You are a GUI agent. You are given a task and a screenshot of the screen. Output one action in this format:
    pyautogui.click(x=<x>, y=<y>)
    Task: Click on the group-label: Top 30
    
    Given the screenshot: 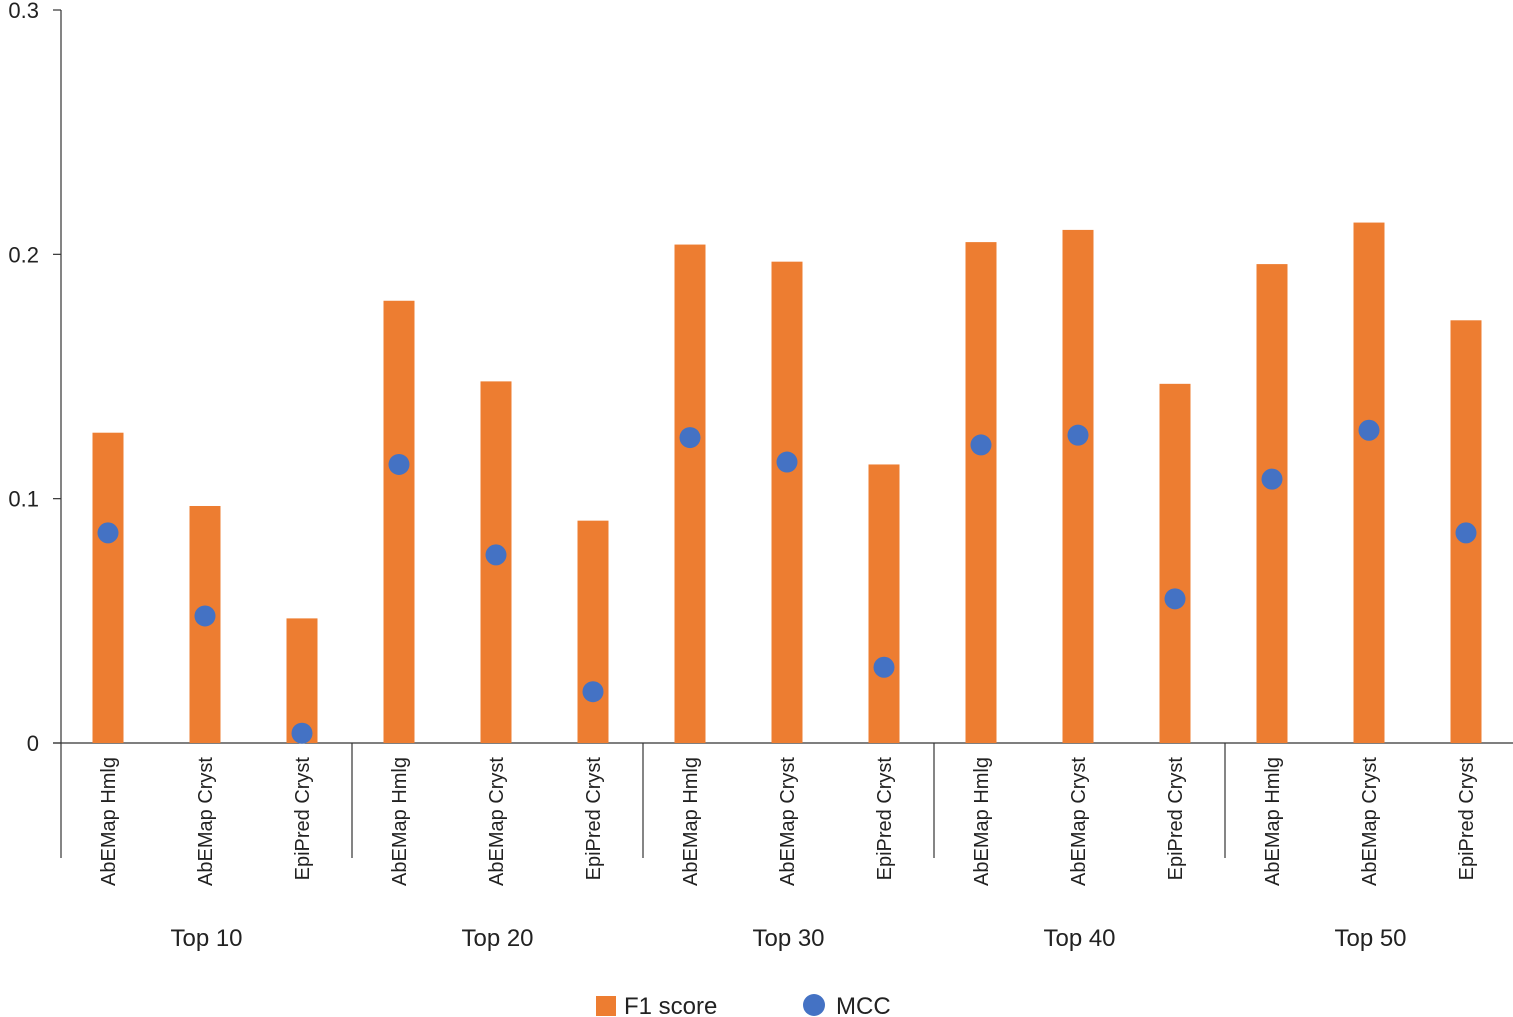 What is the action you would take?
    pyautogui.click(x=788, y=938)
    